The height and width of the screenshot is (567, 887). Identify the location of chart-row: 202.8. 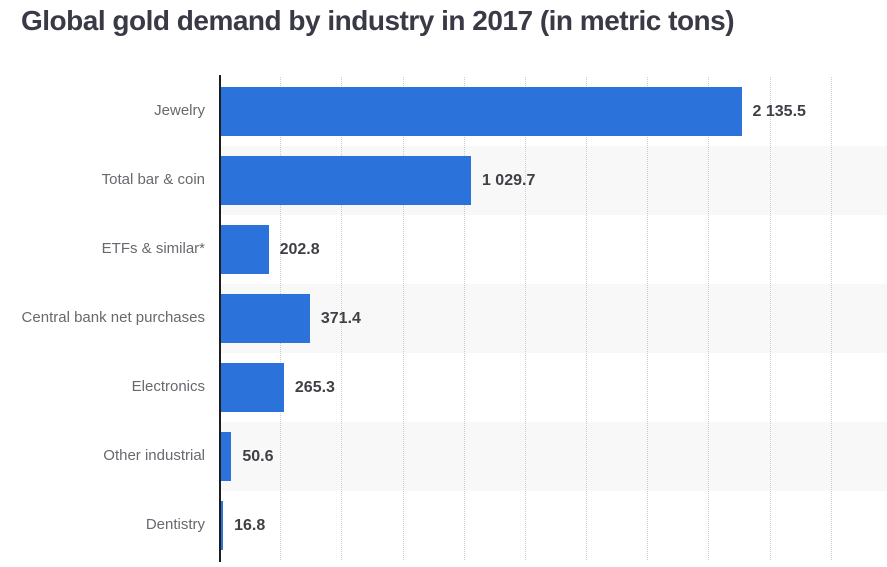
(553, 249).